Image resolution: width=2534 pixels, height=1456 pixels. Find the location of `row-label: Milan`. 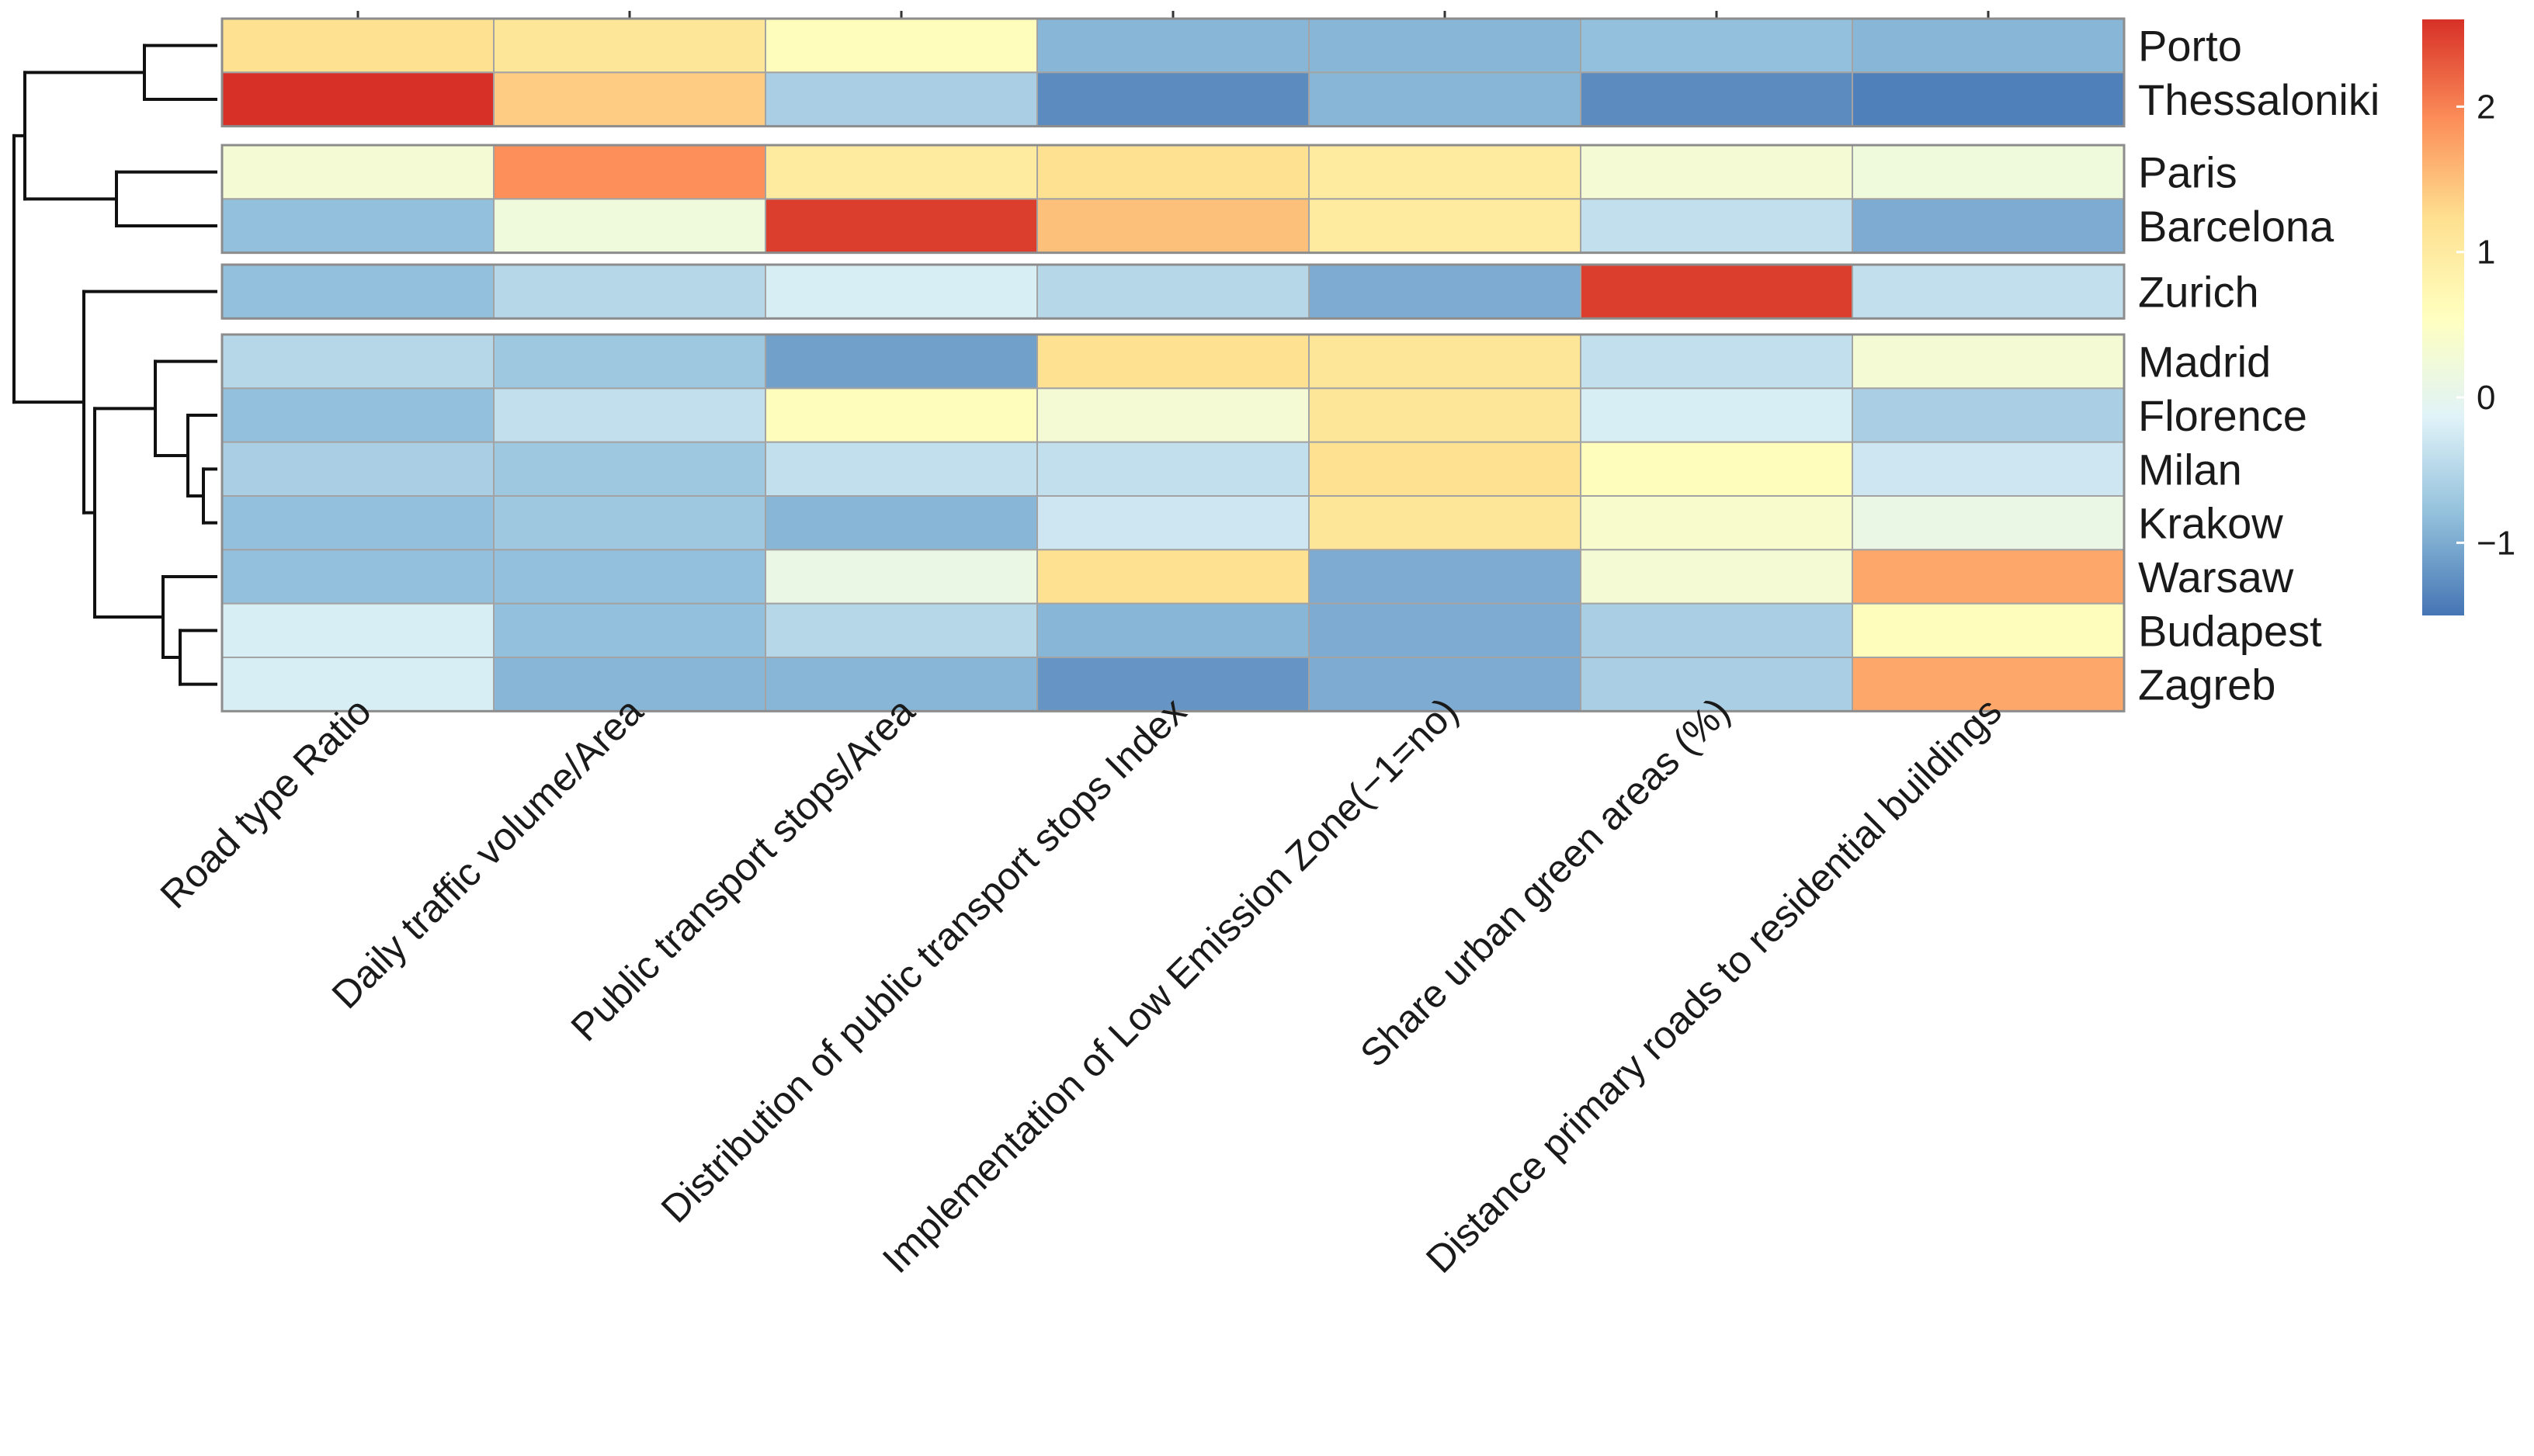

row-label: Milan is located at coordinates (2190, 470).